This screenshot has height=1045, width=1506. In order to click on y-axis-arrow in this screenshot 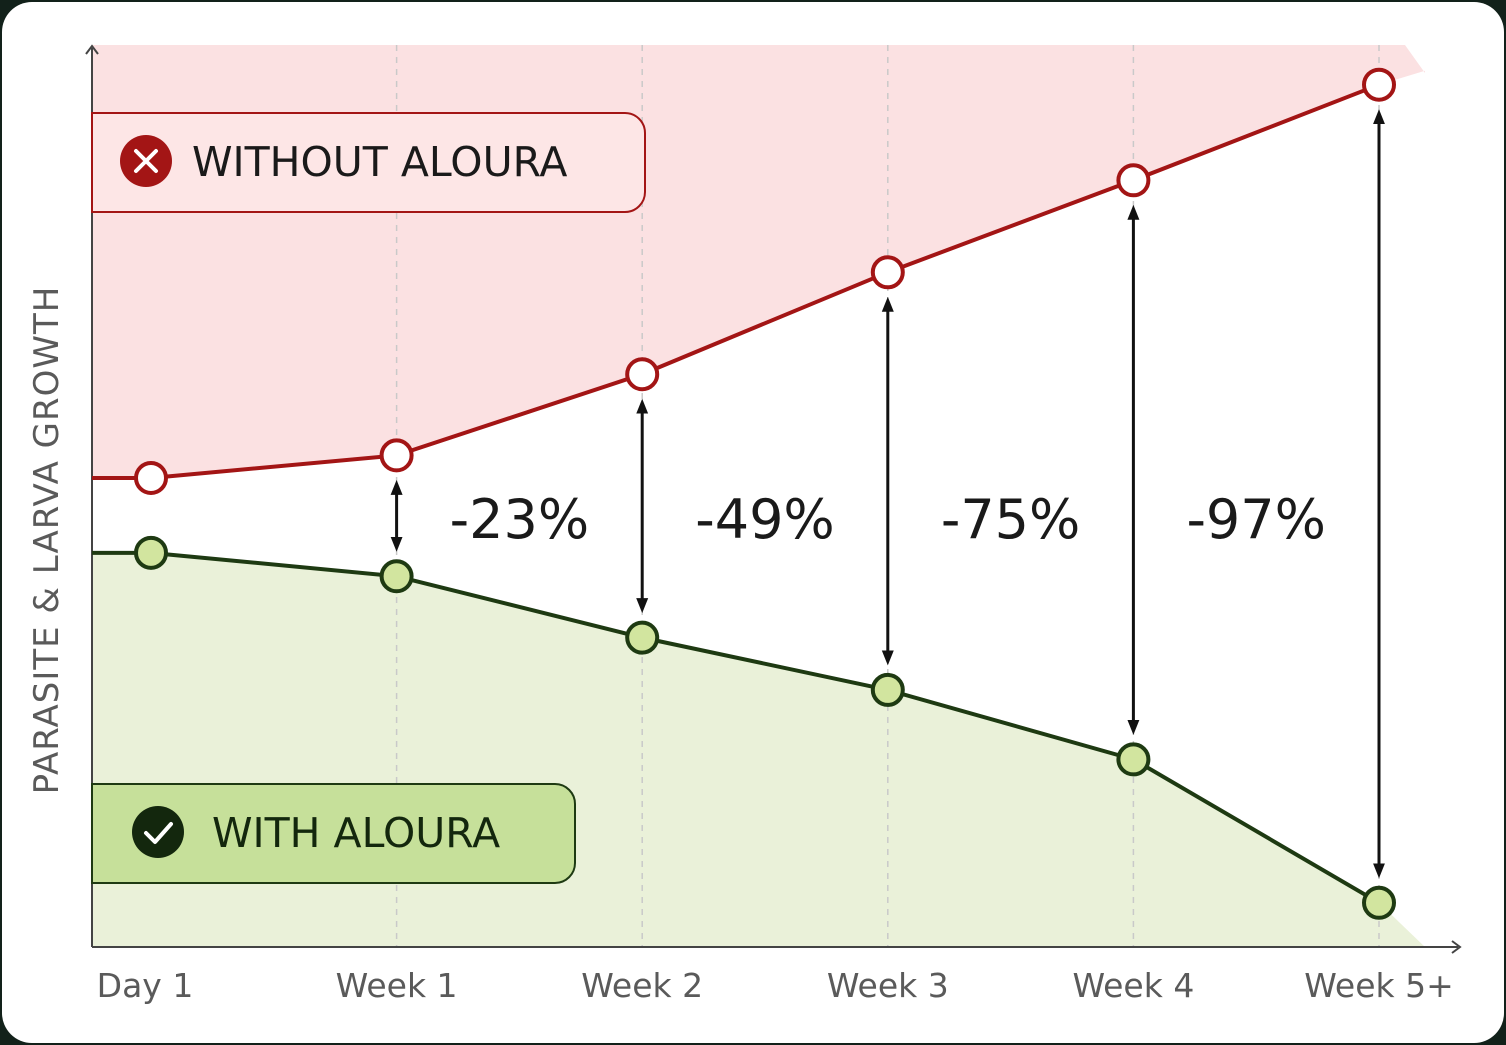, I will do `click(92, 49)`.